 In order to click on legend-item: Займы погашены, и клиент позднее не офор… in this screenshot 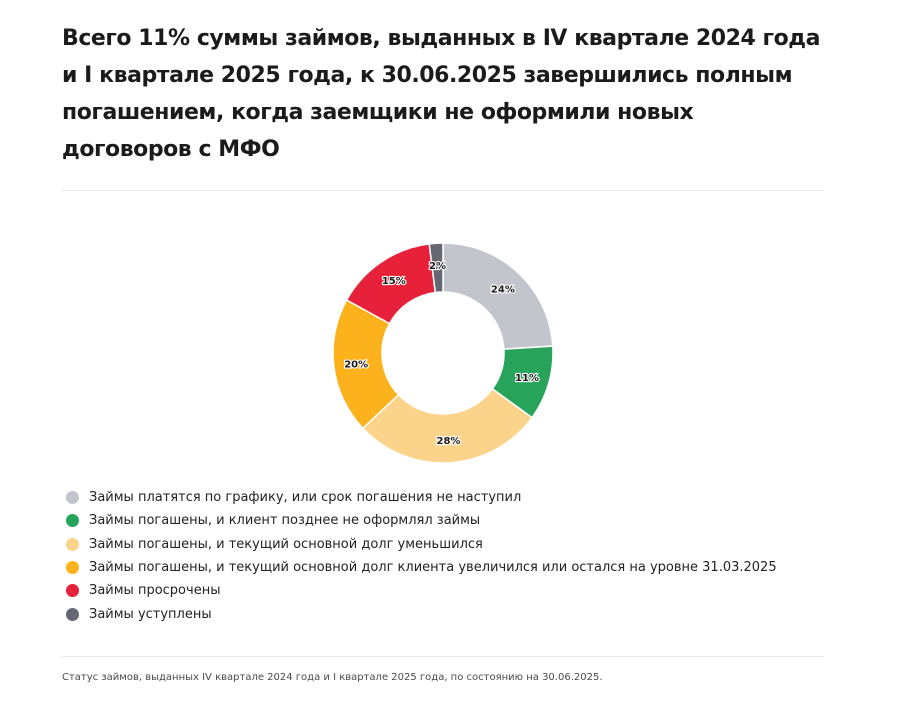, I will do `click(421, 520)`.